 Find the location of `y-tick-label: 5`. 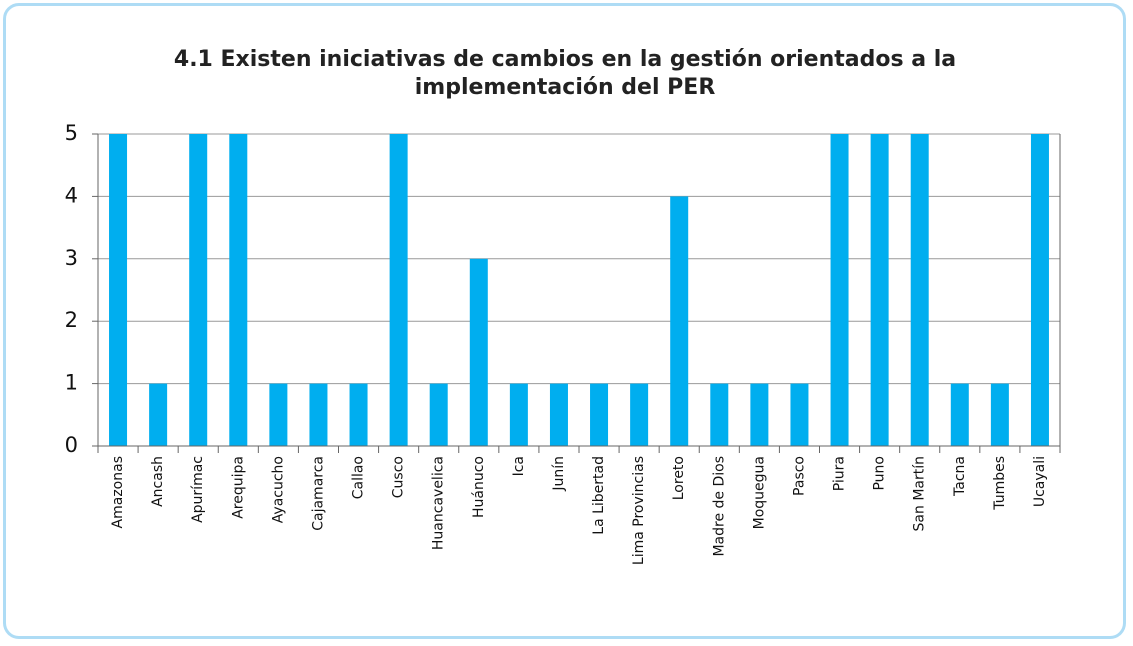

y-tick-label: 5 is located at coordinates (71, 133).